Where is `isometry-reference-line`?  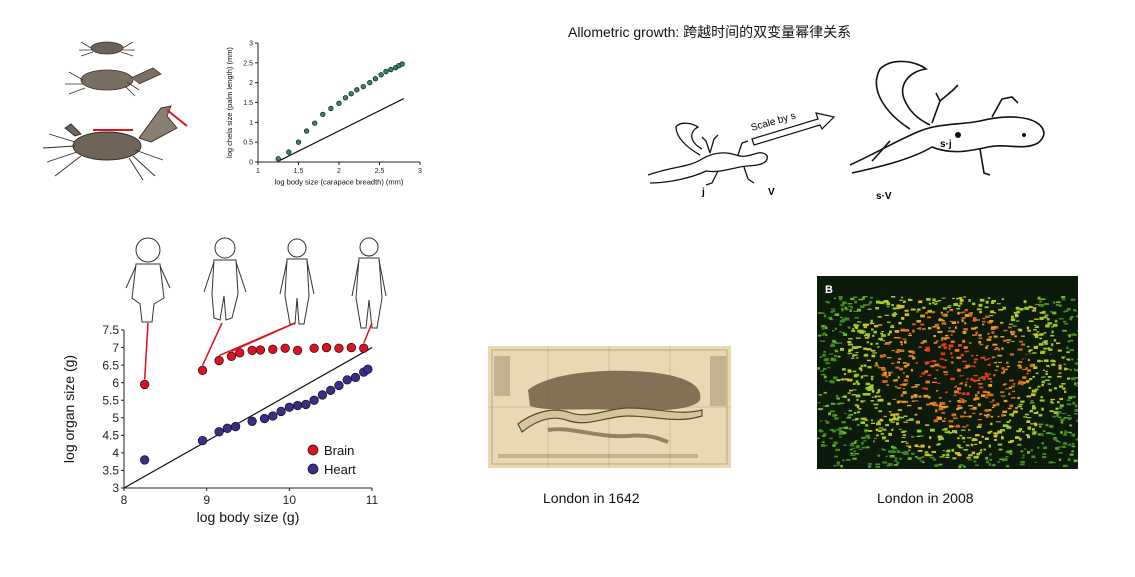
isometry-reference-line is located at coordinates (248, 418).